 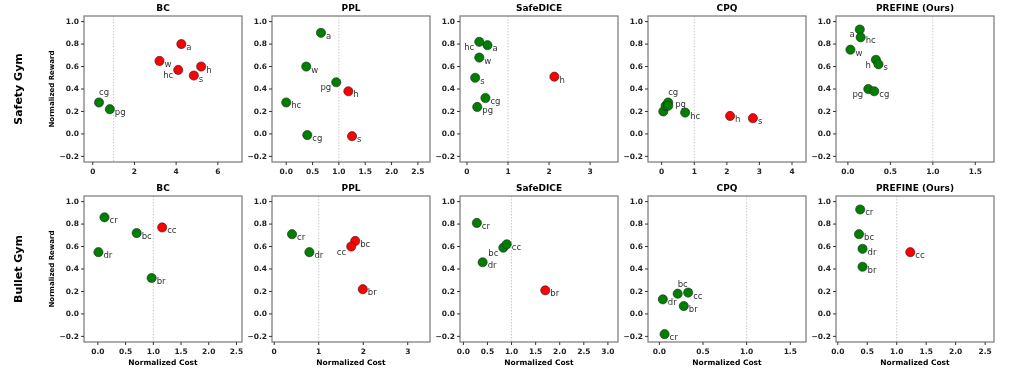 I want to click on chart-title: CPQ, so click(x=727, y=188).